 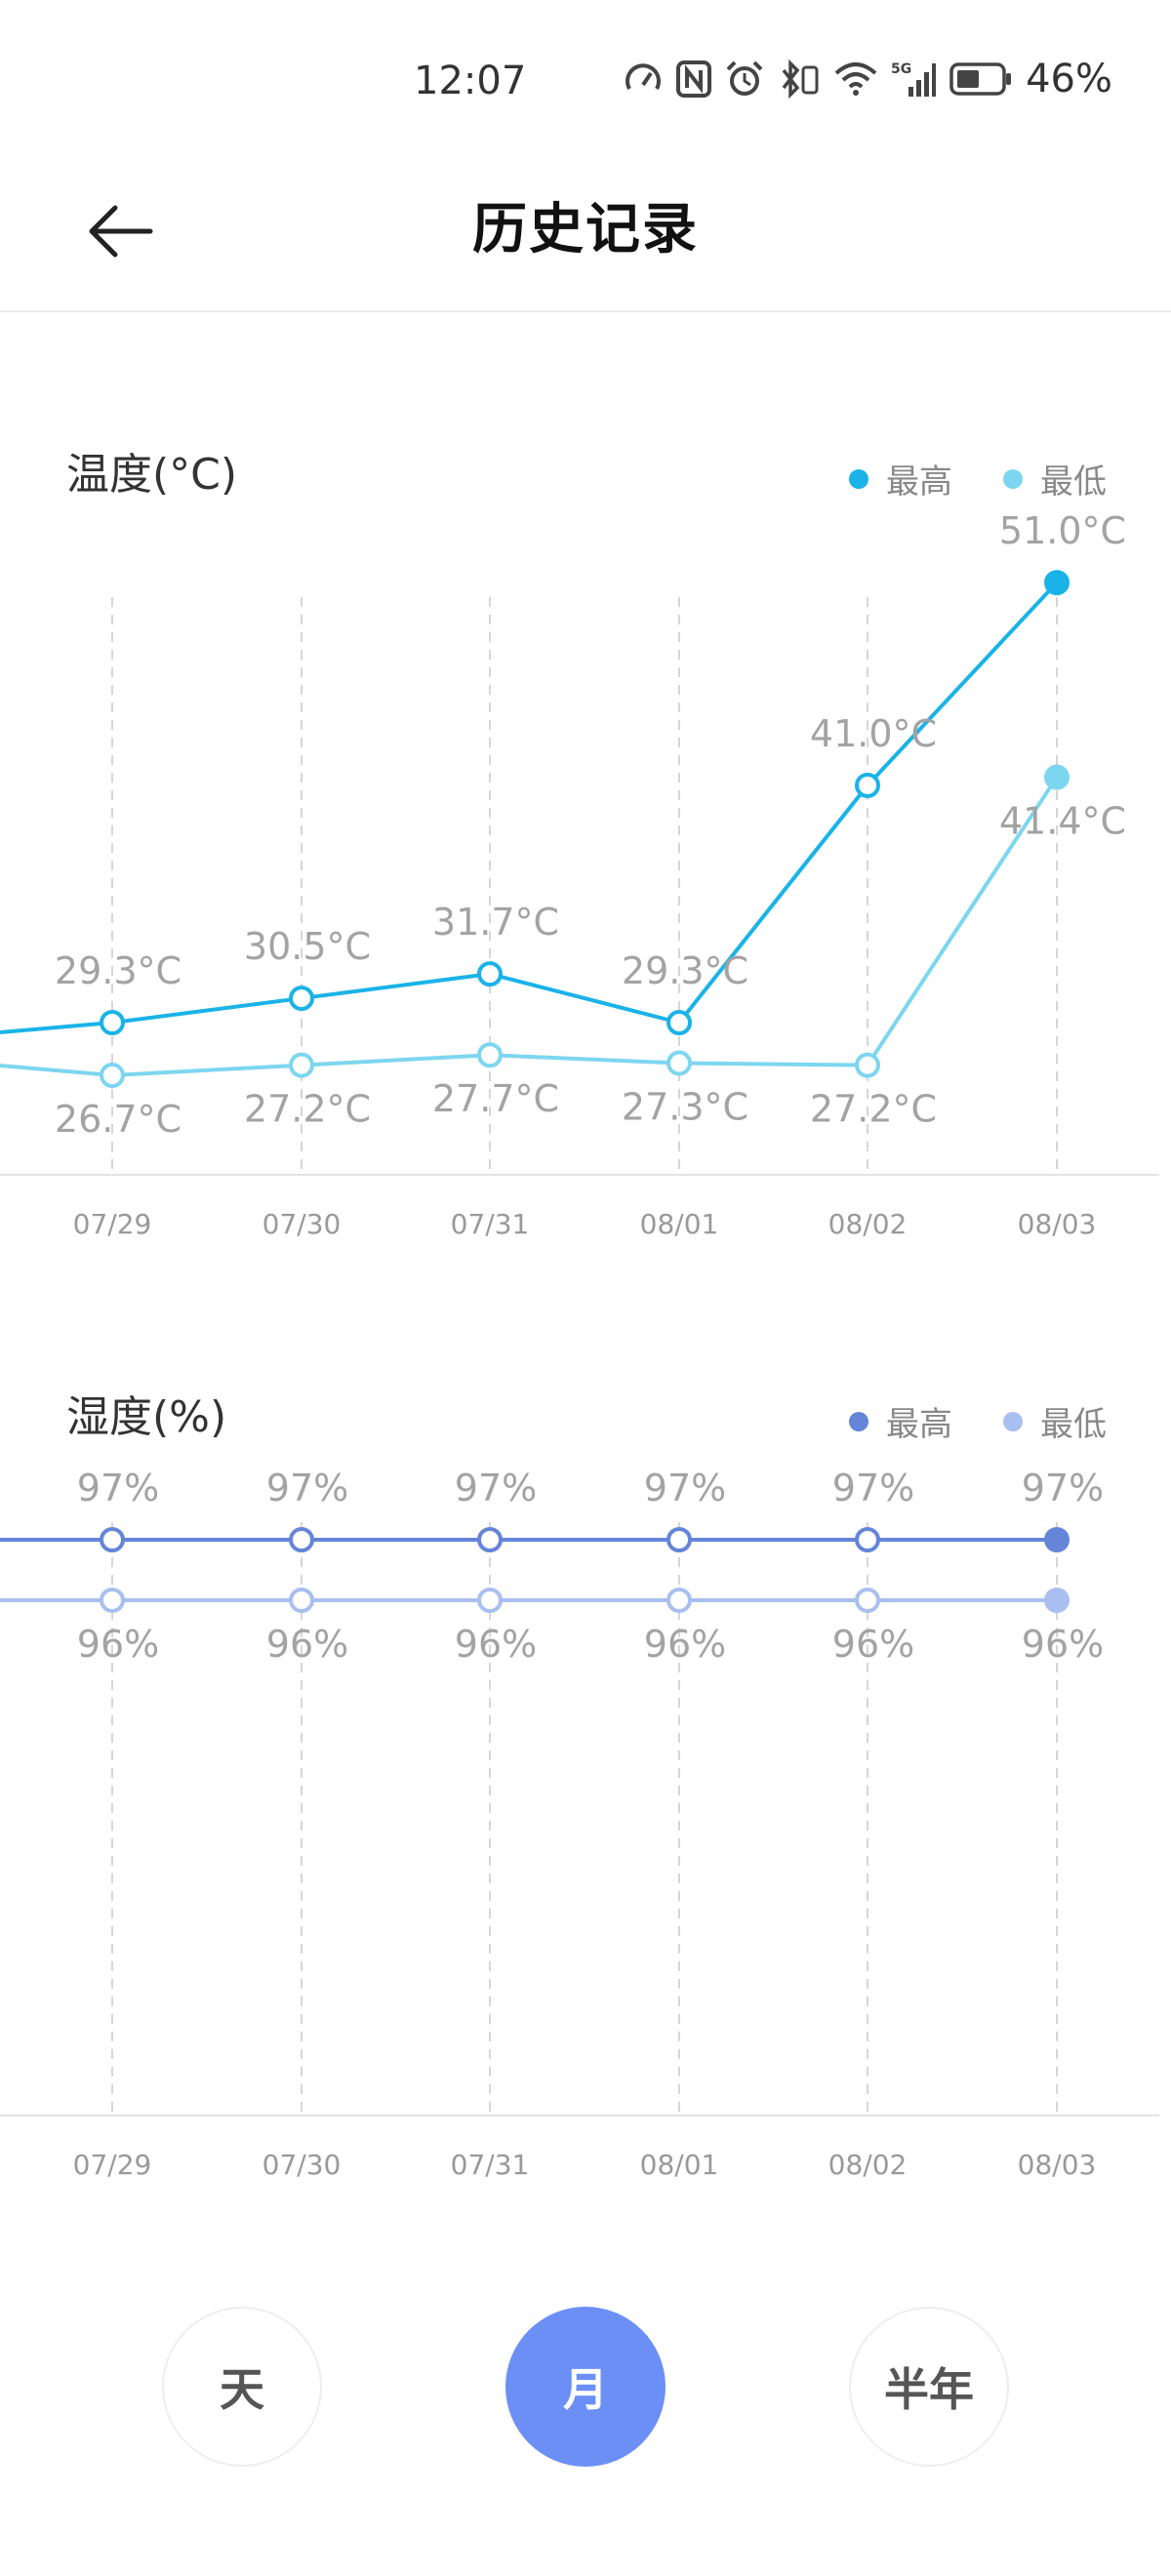 What do you see at coordinates (152, 475) in the screenshot?
I see `temperature-chart-title: 温度(°C)` at bounding box center [152, 475].